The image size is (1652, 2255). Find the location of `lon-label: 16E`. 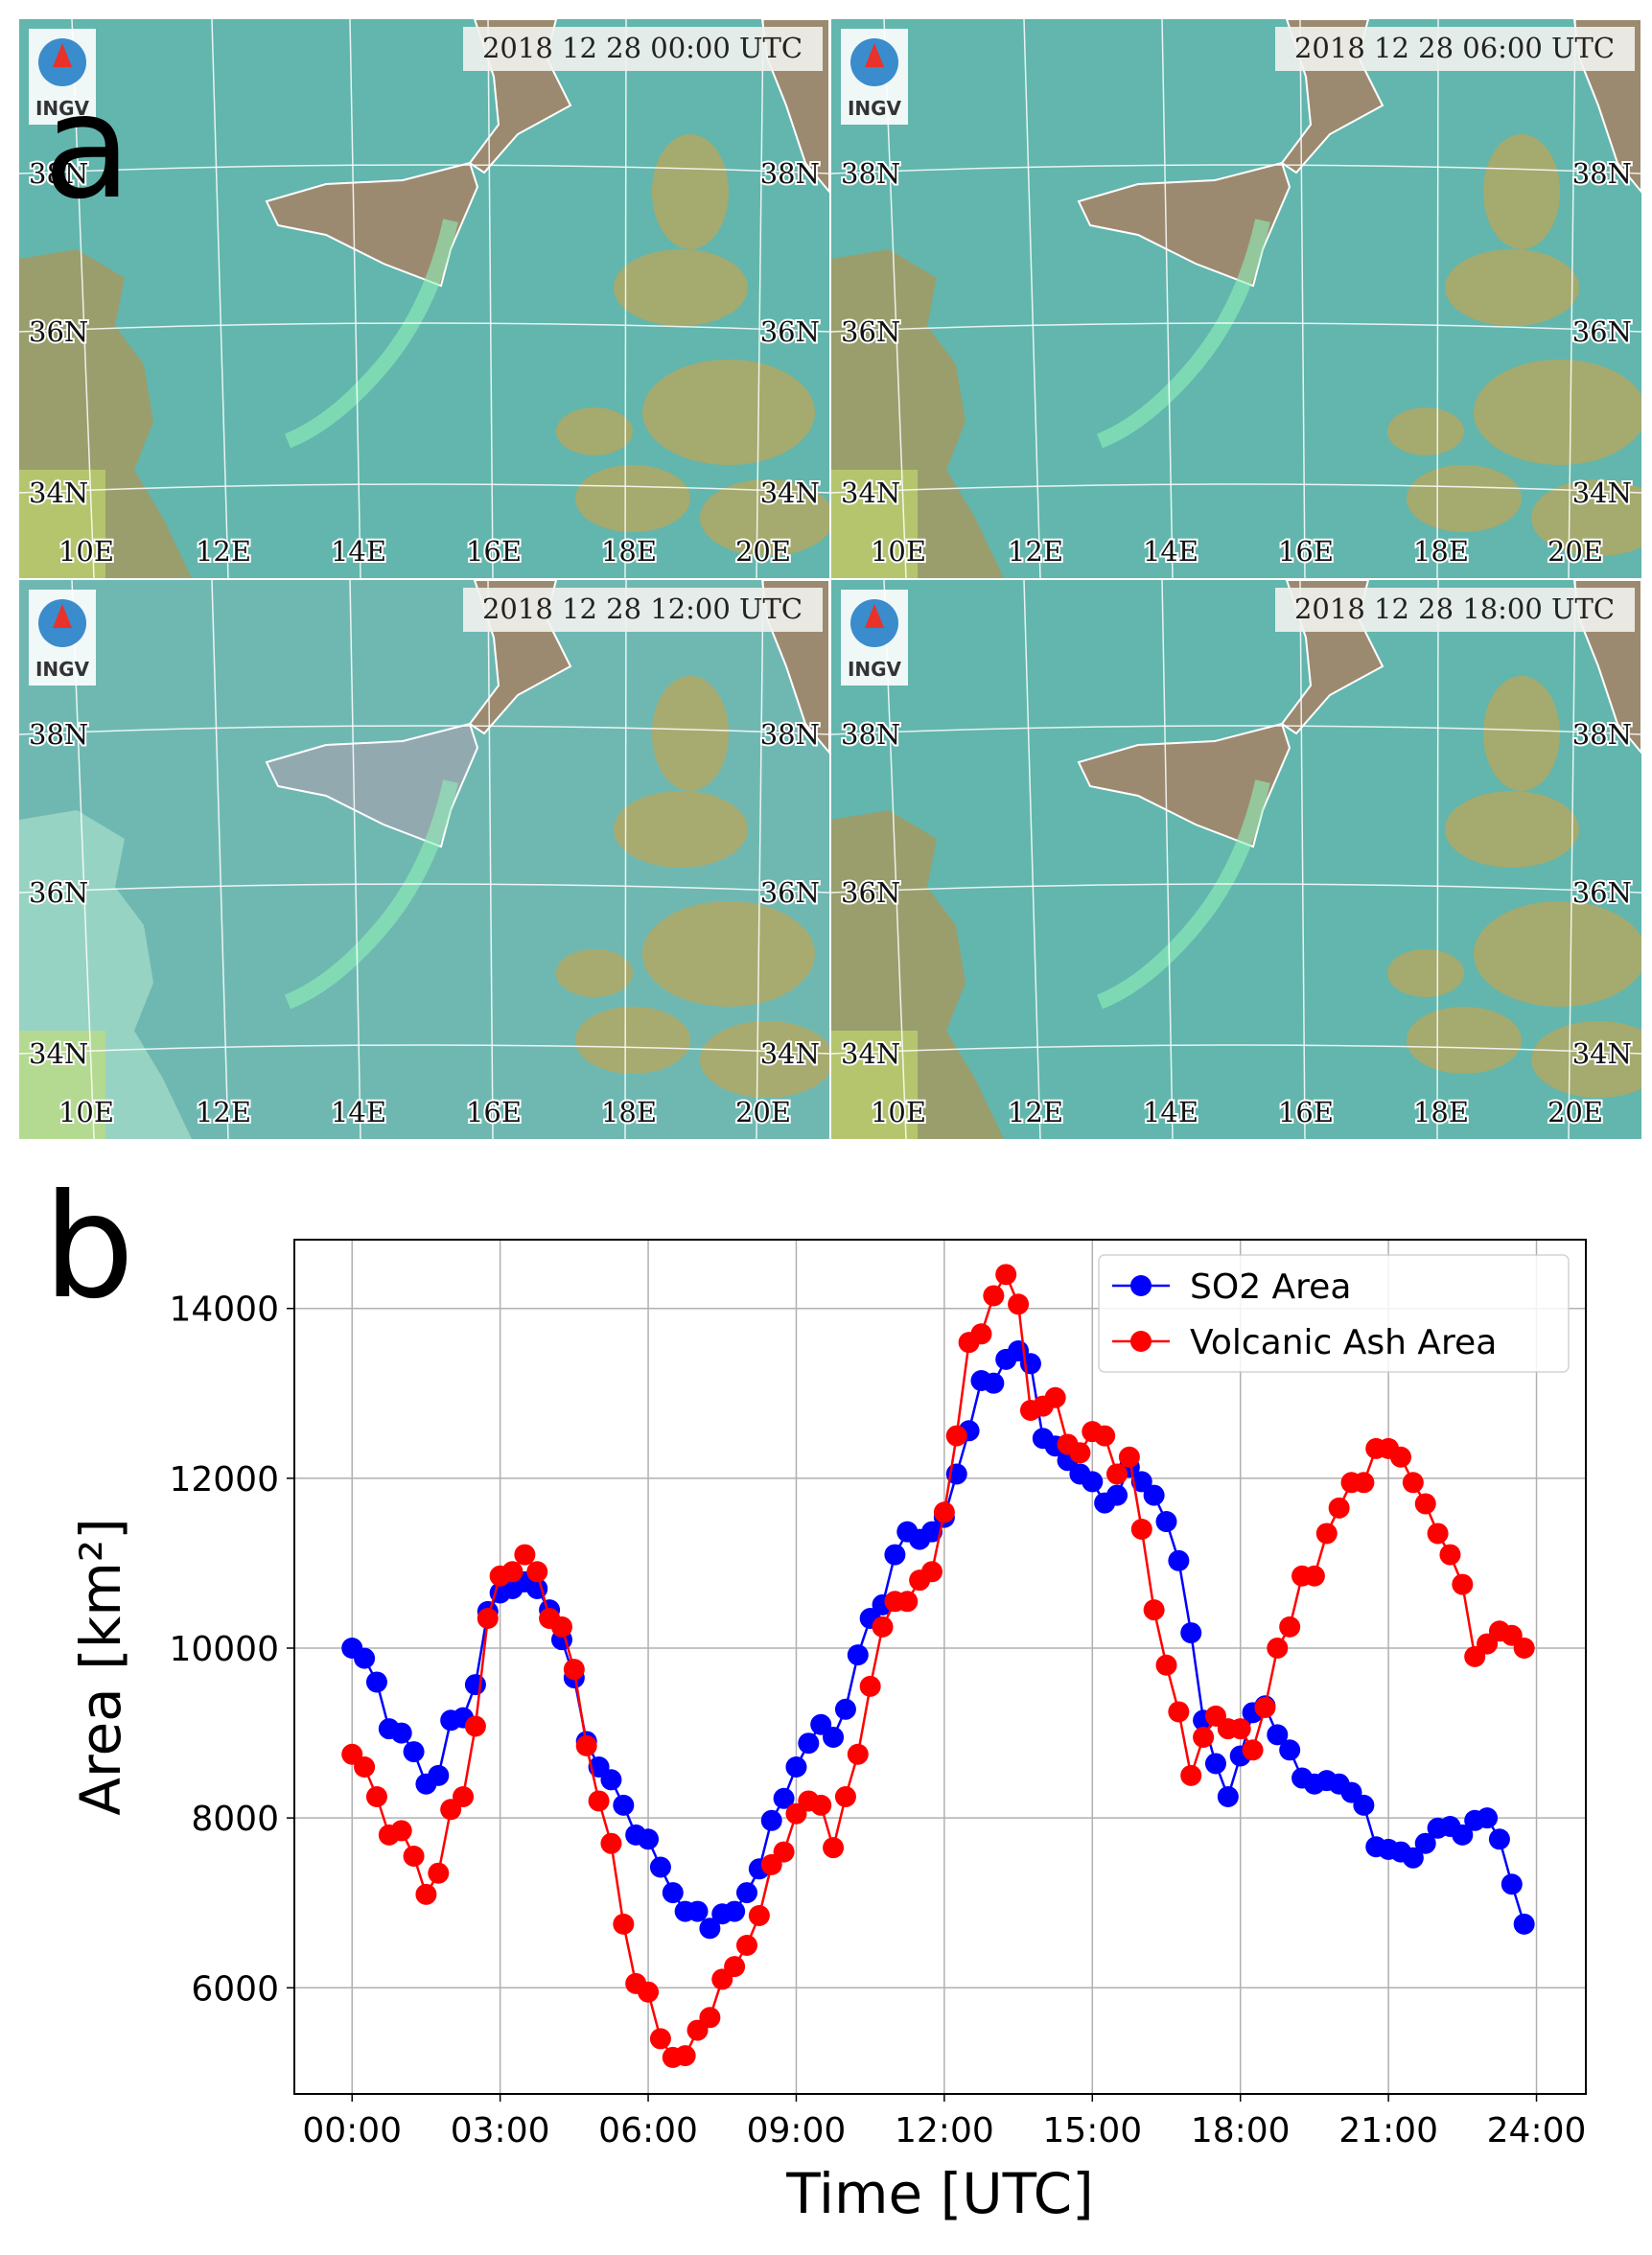

lon-label: 16E is located at coordinates (1306, 551).